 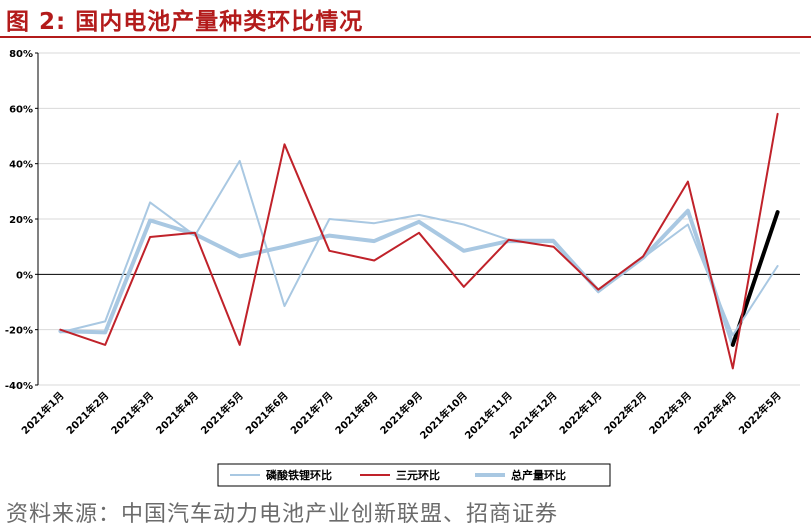 What do you see at coordinates (340, 514) in the screenshot?
I see `source-text: 中国汽车动力电池产业创新联盟、招商证券` at bounding box center [340, 514].